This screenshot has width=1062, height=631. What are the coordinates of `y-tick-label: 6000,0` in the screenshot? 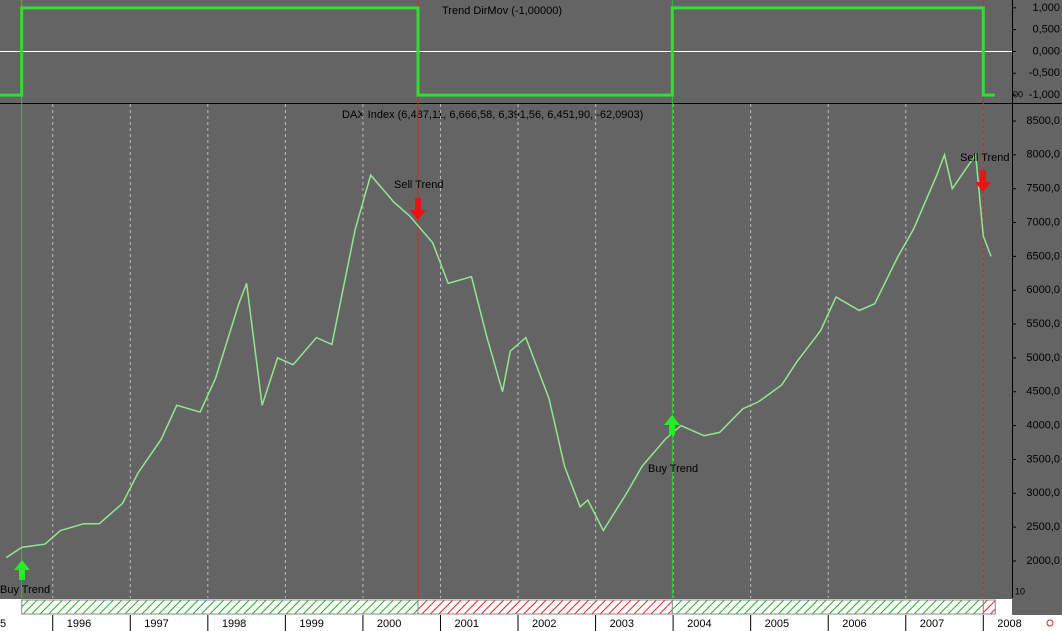 It's located at (1043, 290).